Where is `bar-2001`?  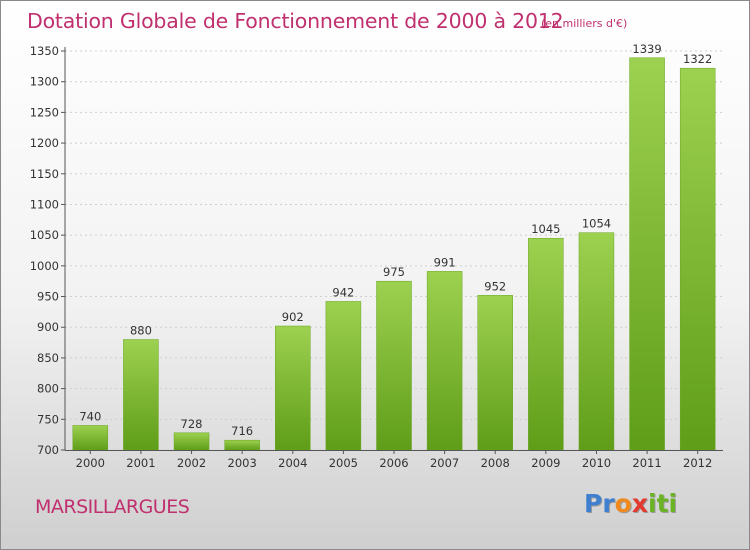
bar-2001 is located at coordinates (141, 395).